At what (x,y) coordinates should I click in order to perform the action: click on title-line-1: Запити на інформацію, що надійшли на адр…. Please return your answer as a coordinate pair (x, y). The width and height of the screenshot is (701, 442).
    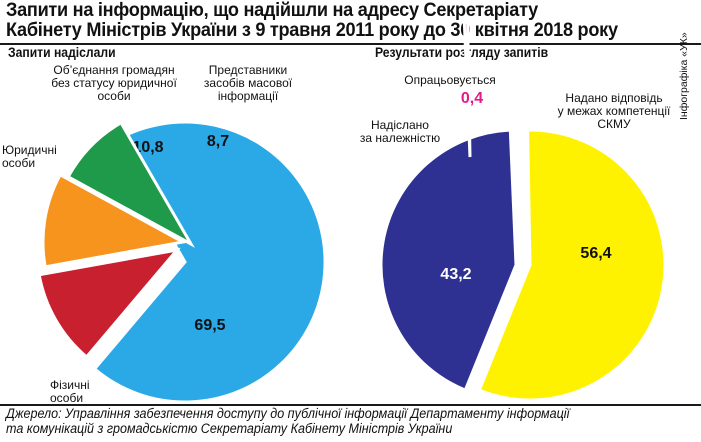
    Looking at the image, I should click on (272, 10).